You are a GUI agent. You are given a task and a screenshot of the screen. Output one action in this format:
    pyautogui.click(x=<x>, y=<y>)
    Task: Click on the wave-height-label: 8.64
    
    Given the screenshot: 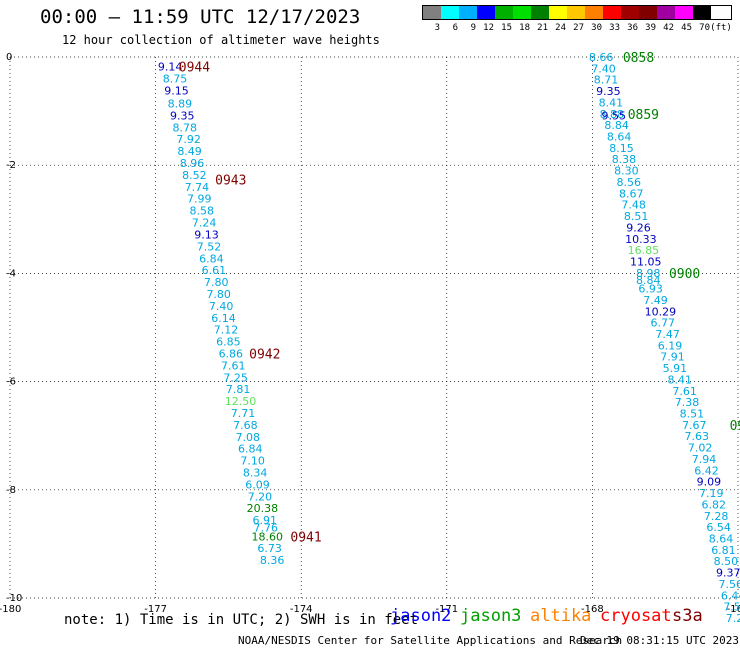 What is the action you would take?
    pyautogui.click(x=619, y=137)
    